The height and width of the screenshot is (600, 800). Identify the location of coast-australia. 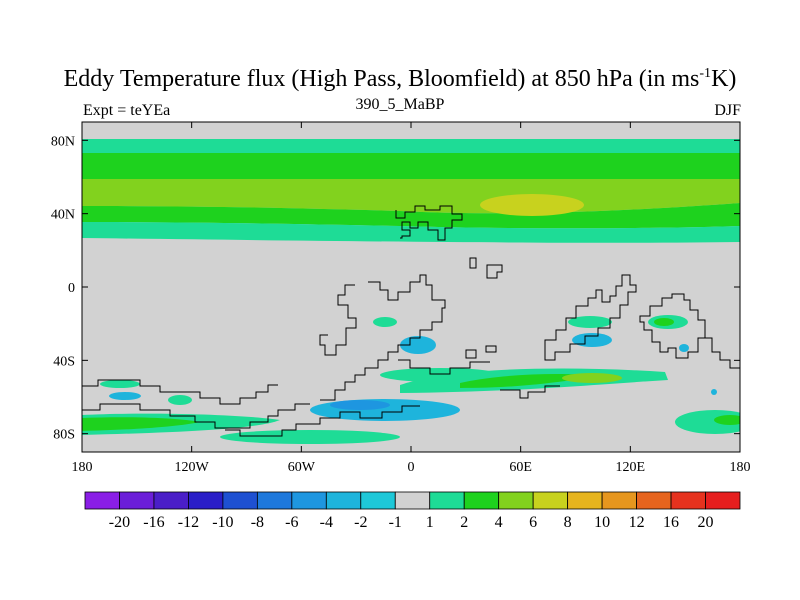
(672, 326).